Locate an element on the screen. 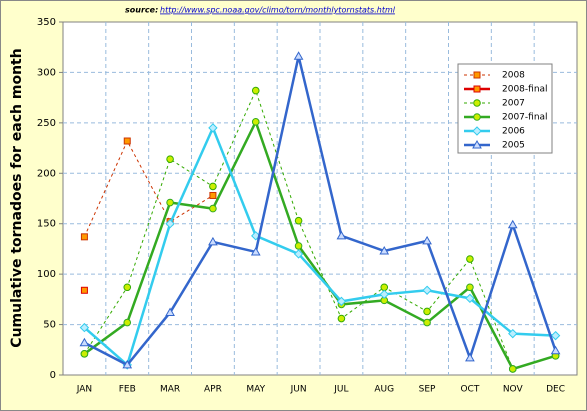 This screenshot has width=587, height=411. y-axis-label: Cumulative tornadoes for each month is located at coordinates (17, 197).